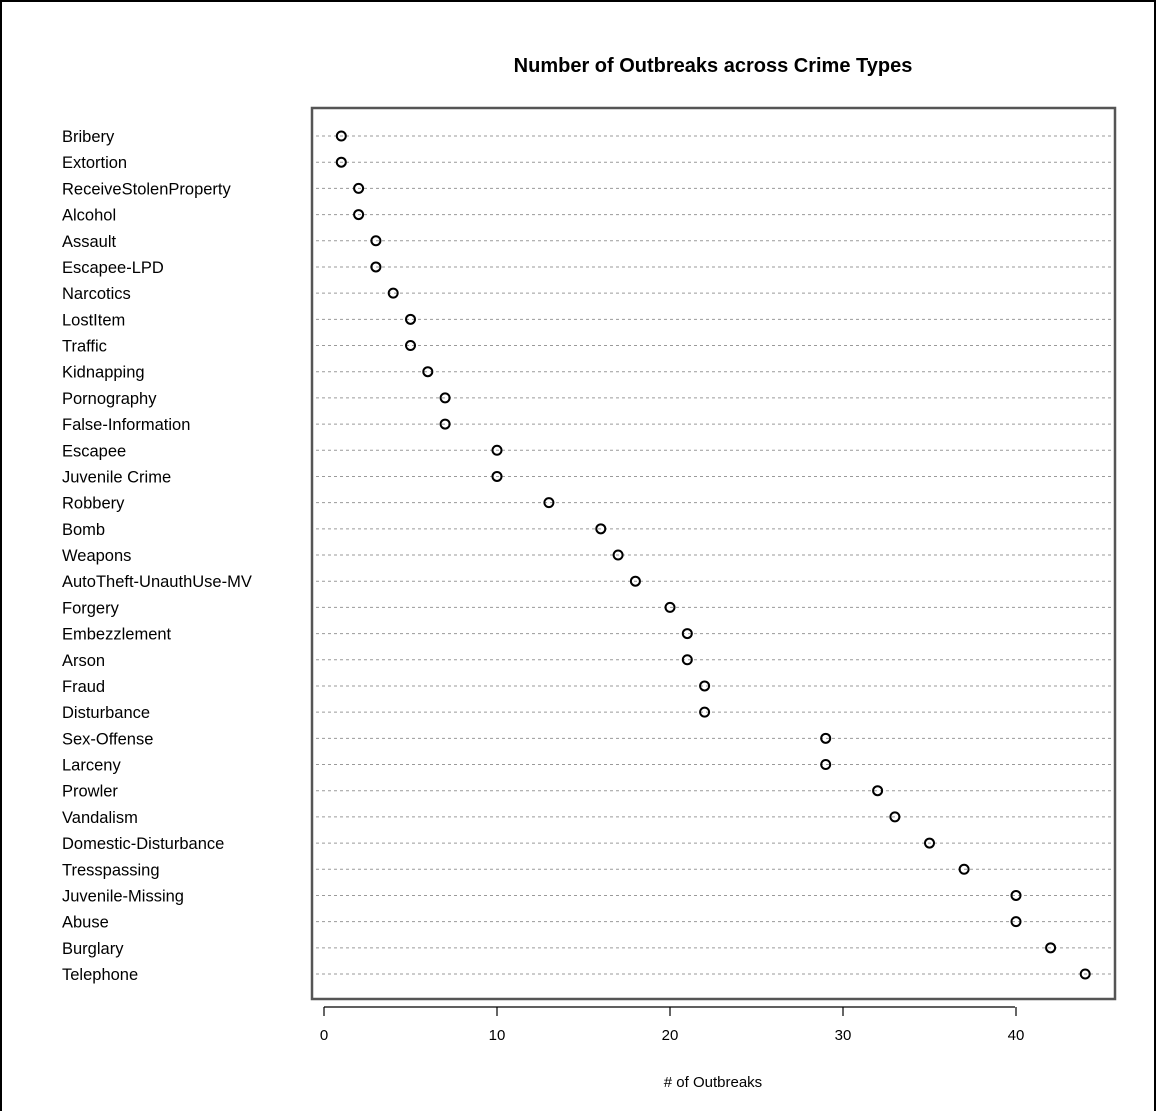  I want to click on category-label: ReceiveStolenProperty, so click(147, 189).